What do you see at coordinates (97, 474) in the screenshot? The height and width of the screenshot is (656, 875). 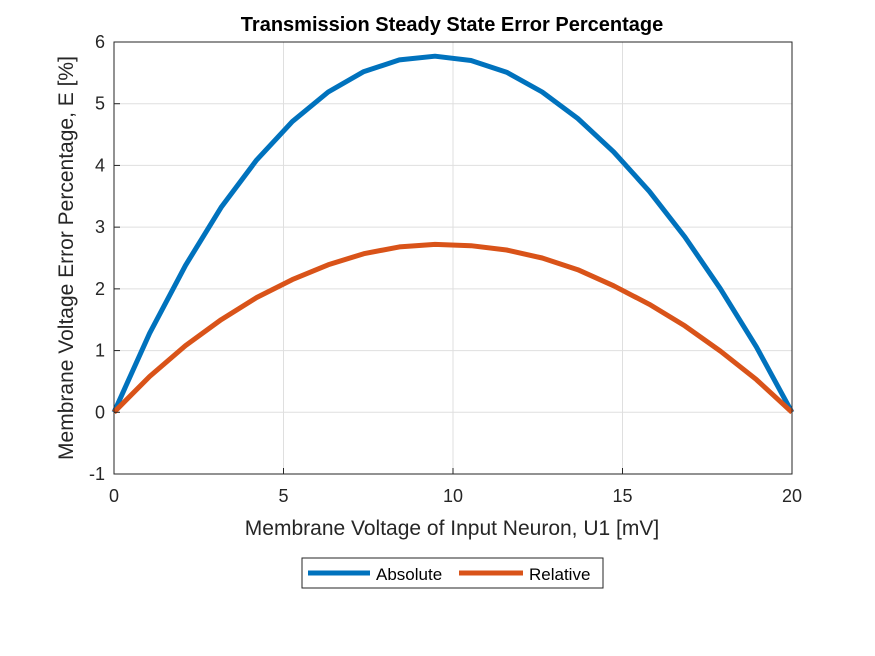 I see `y-tick-label: -1` at bounding box center [97, 474].